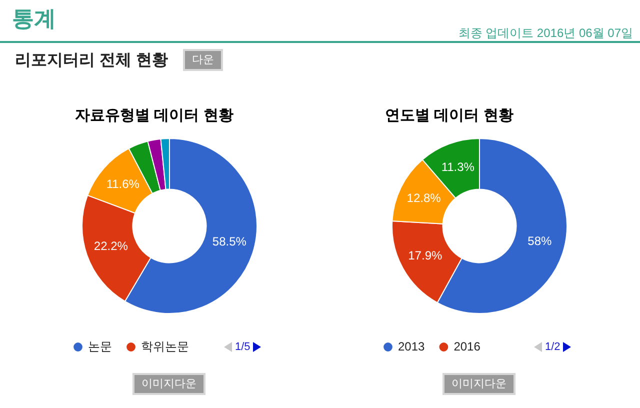 This screenshot has width=640, height=408. Describe the element at coordinates (111, 245) in the screenshot. I see `data-label: 22.2%` at that location.